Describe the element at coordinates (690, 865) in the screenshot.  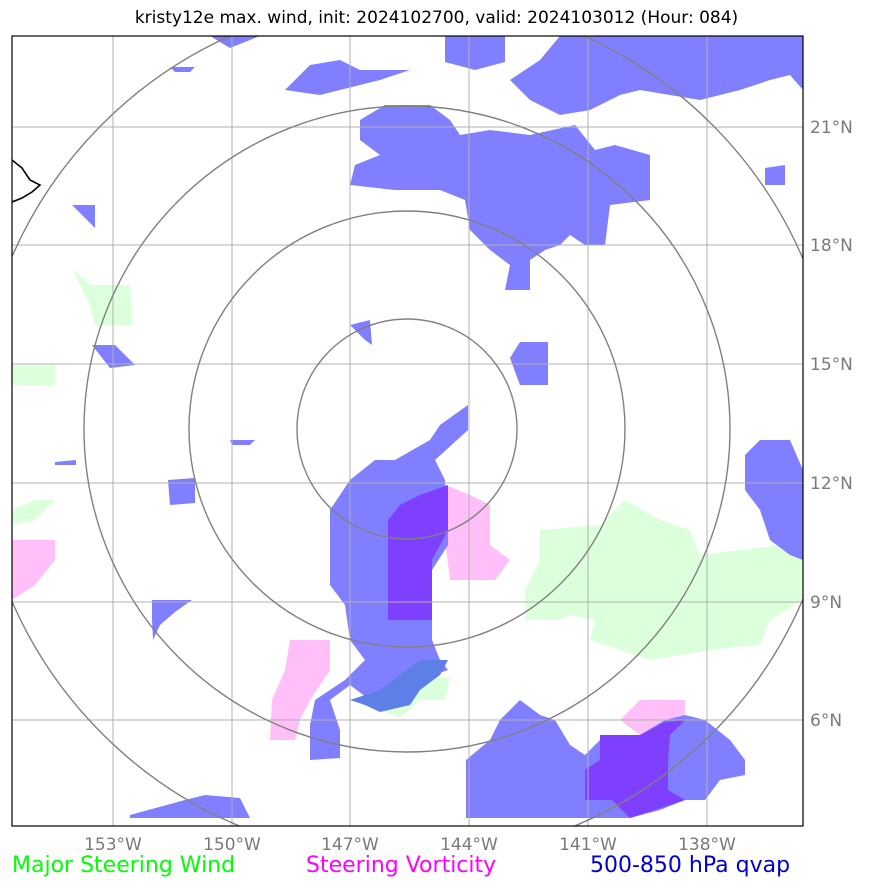
I see `legend-qvap: 500-850 hPa qvap` at that location.